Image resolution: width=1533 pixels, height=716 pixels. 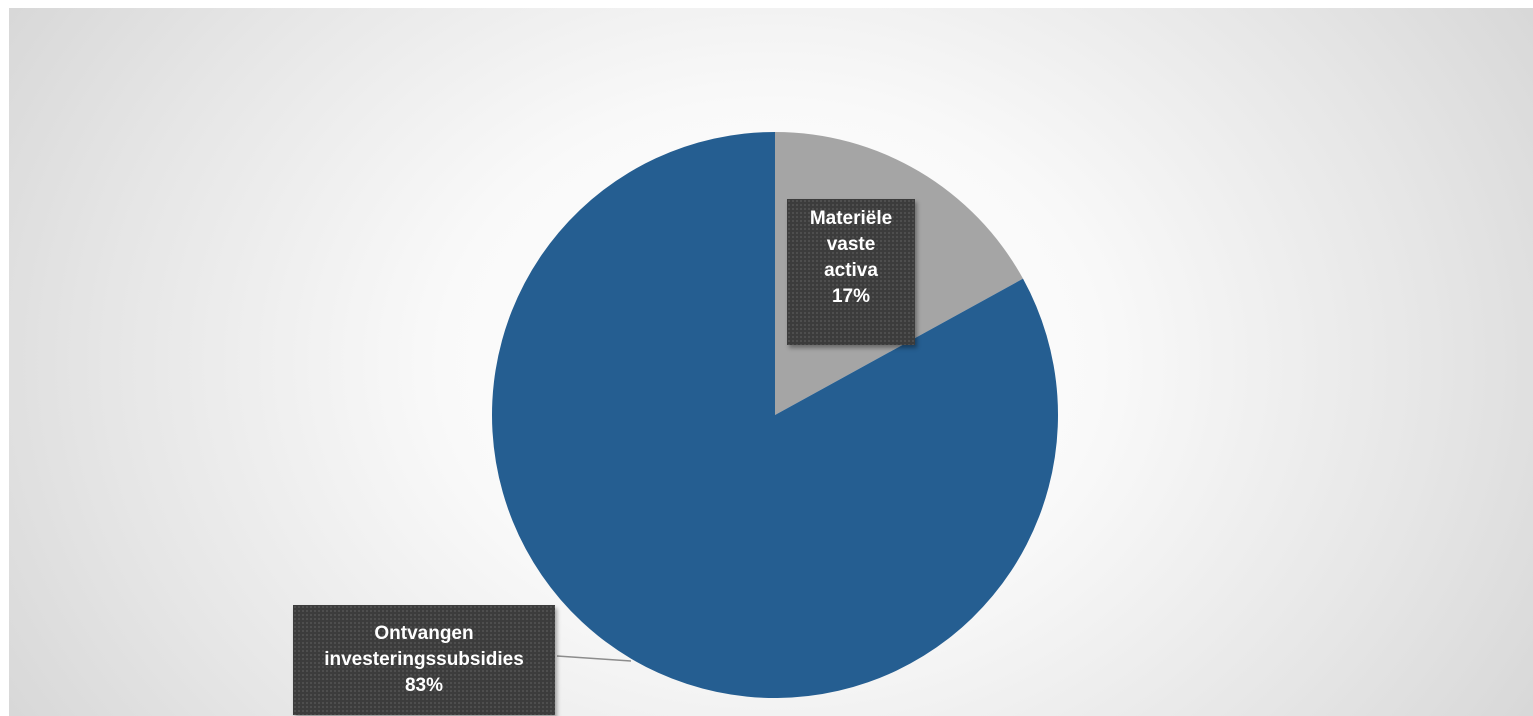 I want to click on data-label-slice-2: Ontvangen investeringssubsidies 83%, so click(x=424, y=660).